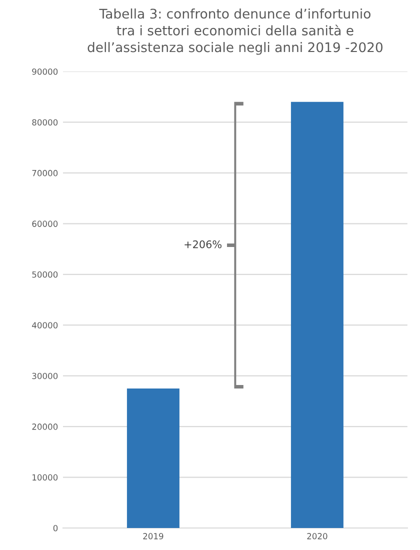 This screenshot has width=420, height=550. What do you see at coordinates (45, 223) in the screenshot?
I see `y-tick-label: 60000` at bounding box center [45, 223].